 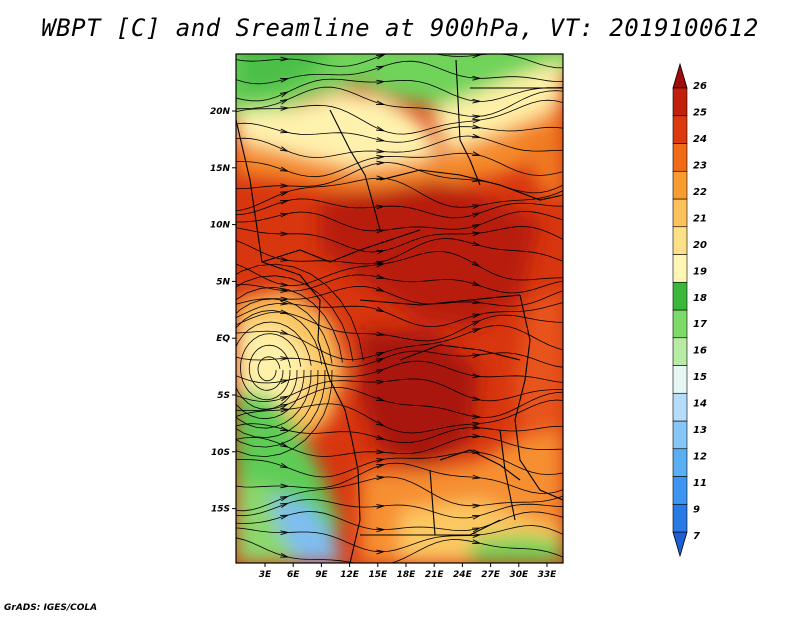 What do you see at coordinates (696, 536) in the screenshot?
I see `colorbar-label: 7` at bounding box center [696, 536].